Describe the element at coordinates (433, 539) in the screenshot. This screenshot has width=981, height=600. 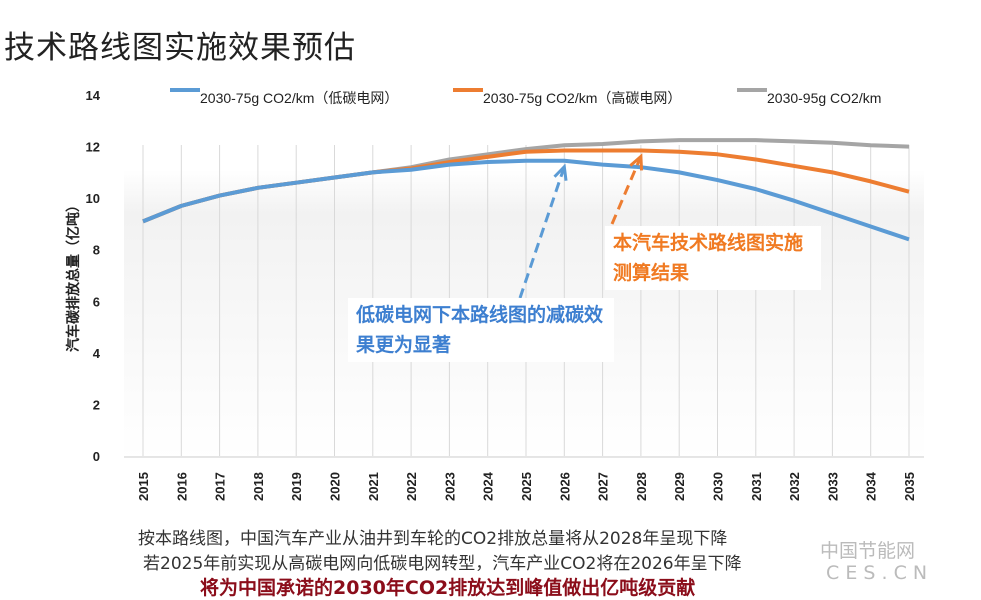
I see `caption-line-1: 按本路线图，中国汽车产业从油井到车轮的CO2排放总量将从2028年呈现下降` at that location.